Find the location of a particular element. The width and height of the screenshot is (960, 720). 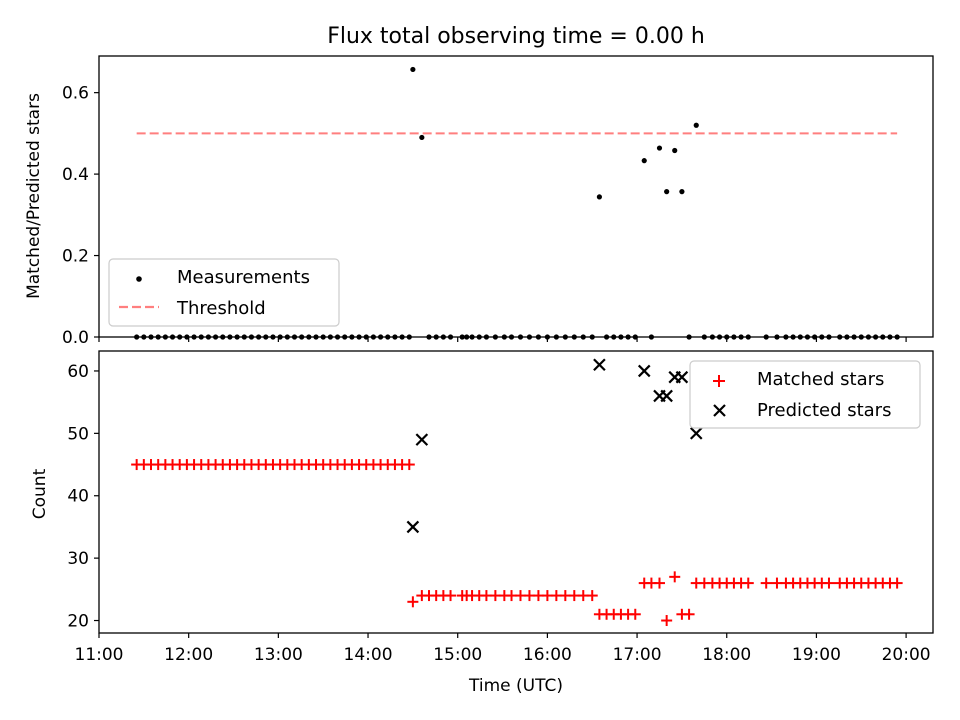

x-tick-label: 13:00 is located at coordinates (278, 655).